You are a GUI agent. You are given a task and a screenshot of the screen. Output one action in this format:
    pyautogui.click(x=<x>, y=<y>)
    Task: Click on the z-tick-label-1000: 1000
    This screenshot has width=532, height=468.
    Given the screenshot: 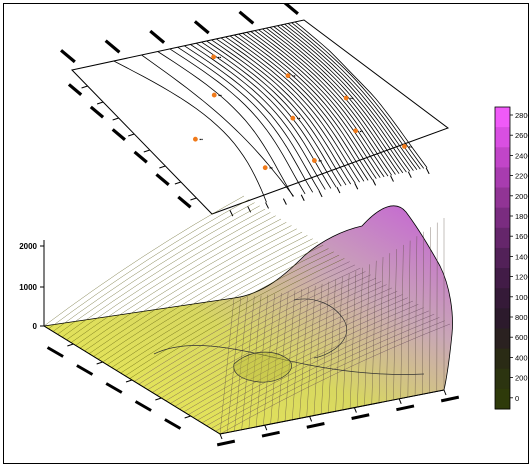 What is the action you would take?
    pyautogui.click(x=28, y=287)
    